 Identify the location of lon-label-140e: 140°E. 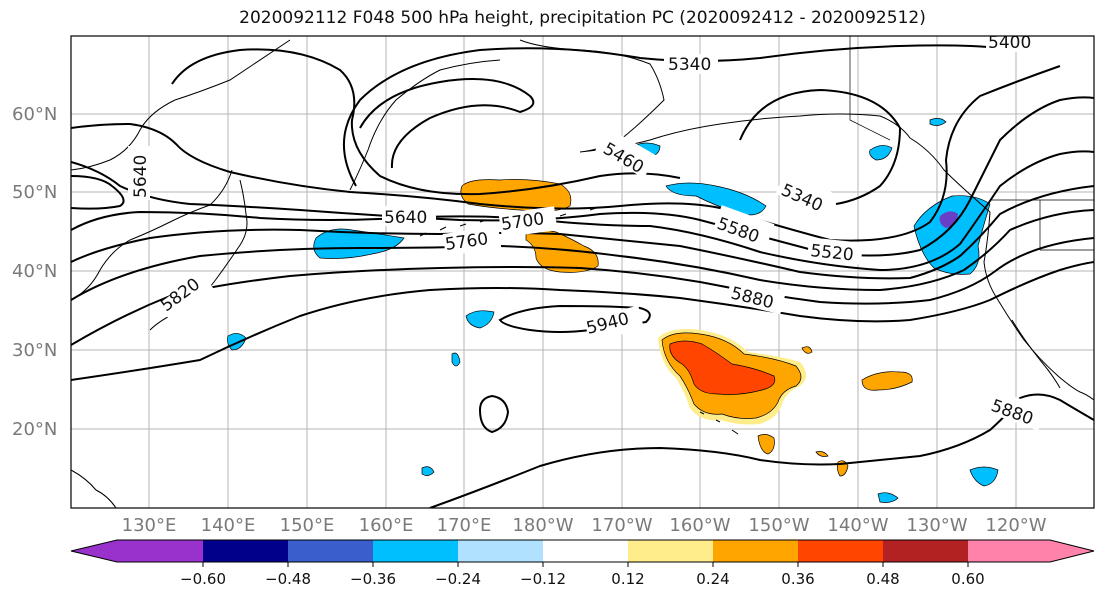
(228, 525).